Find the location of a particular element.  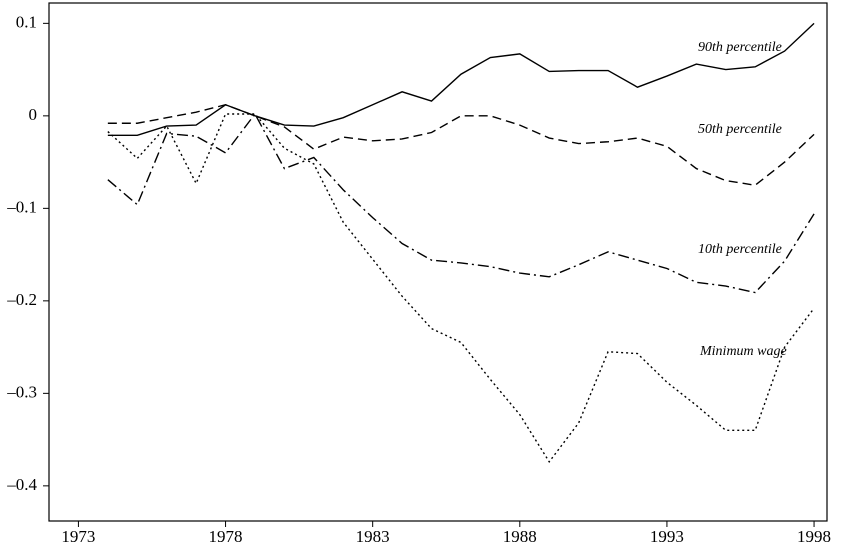

series-label: Minimum wage is located at coordinates (743, 351).